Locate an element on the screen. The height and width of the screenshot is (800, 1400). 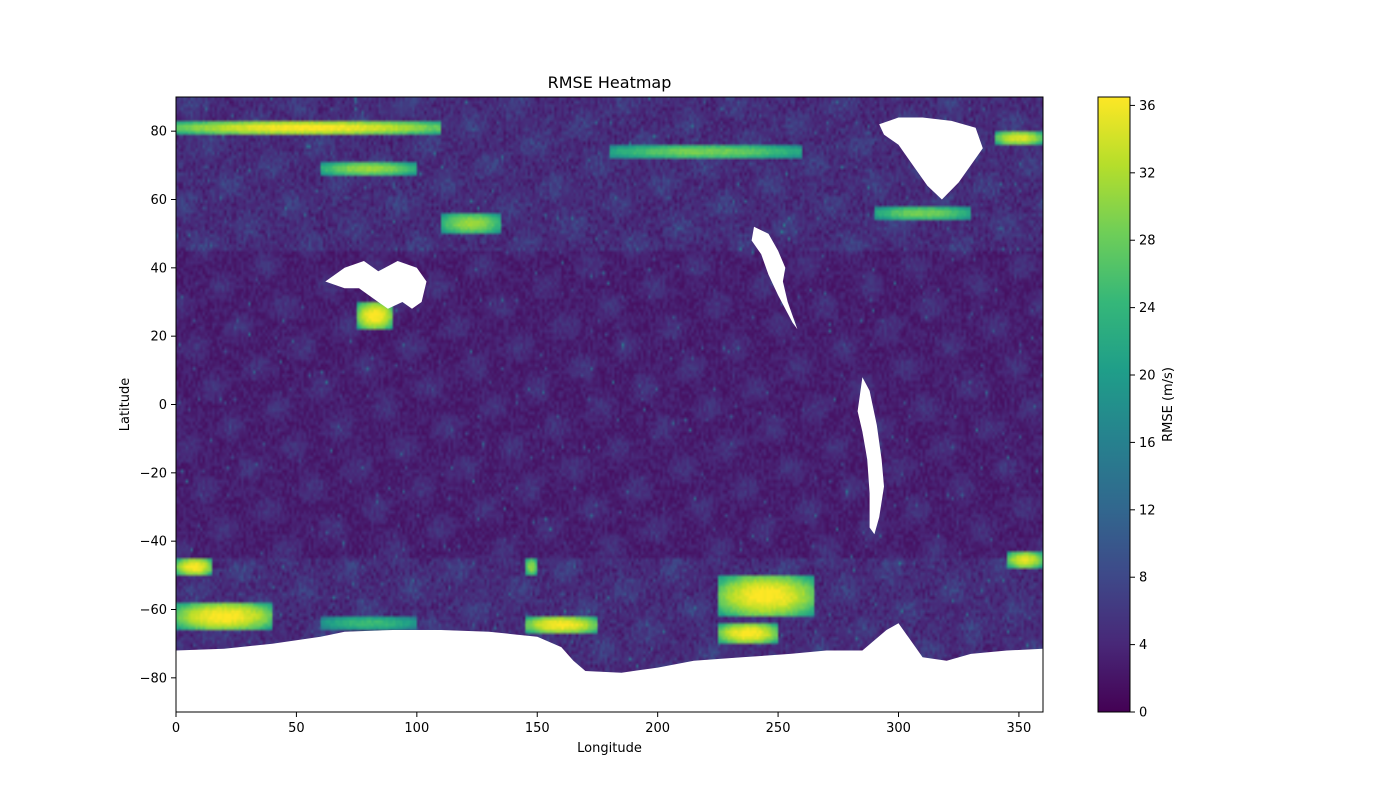
x-axis-label: Longitude is located at coordinates (609, 748).